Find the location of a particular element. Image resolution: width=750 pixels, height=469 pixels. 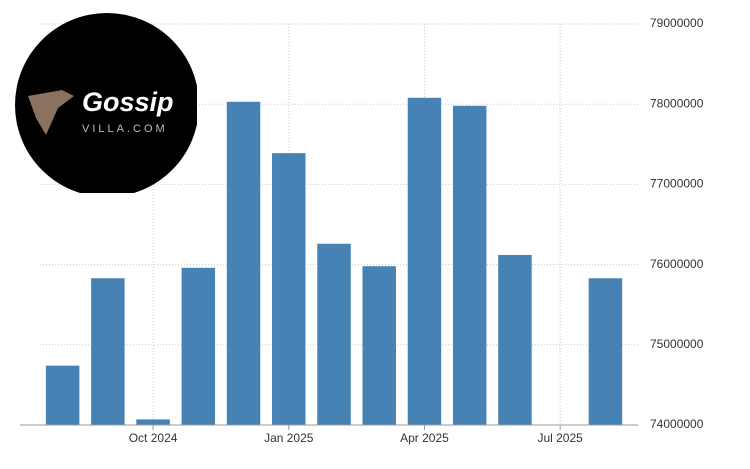

y-tick-label: 76000000 is located at coordinates (677, 264).